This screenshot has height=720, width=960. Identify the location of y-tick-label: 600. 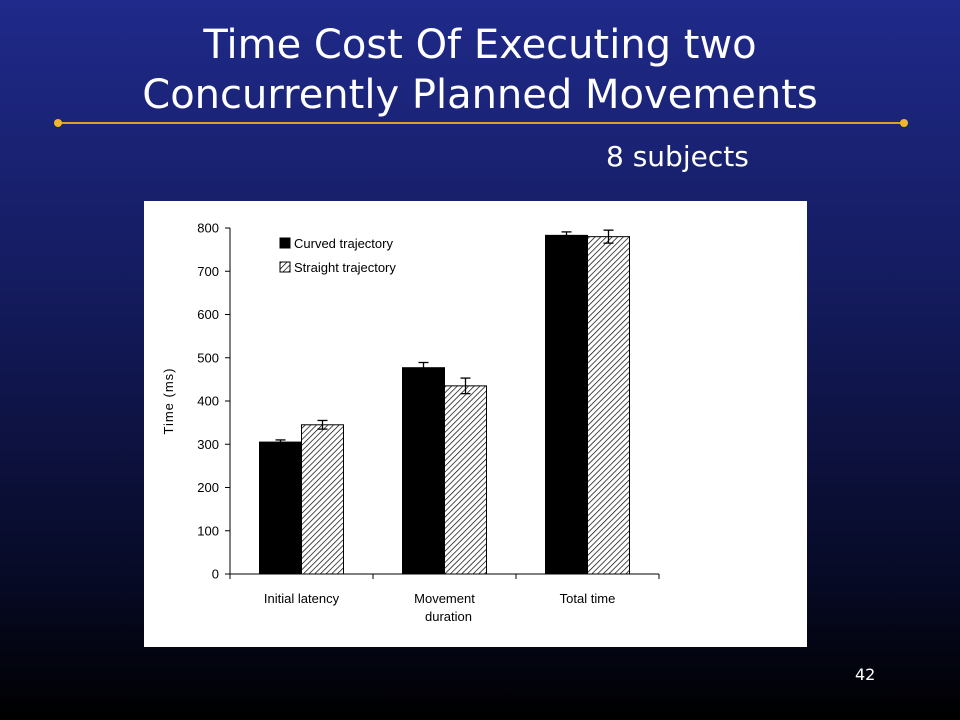
(208, 314).